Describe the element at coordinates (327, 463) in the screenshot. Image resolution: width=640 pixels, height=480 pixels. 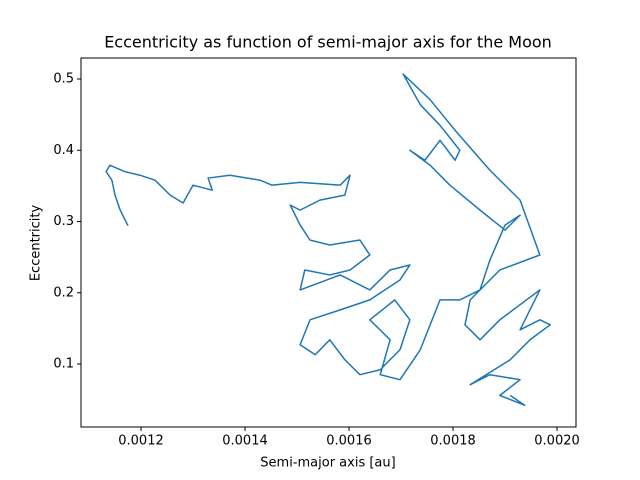
I see `x-axis-label: Semi-major axis [au]` at that location.